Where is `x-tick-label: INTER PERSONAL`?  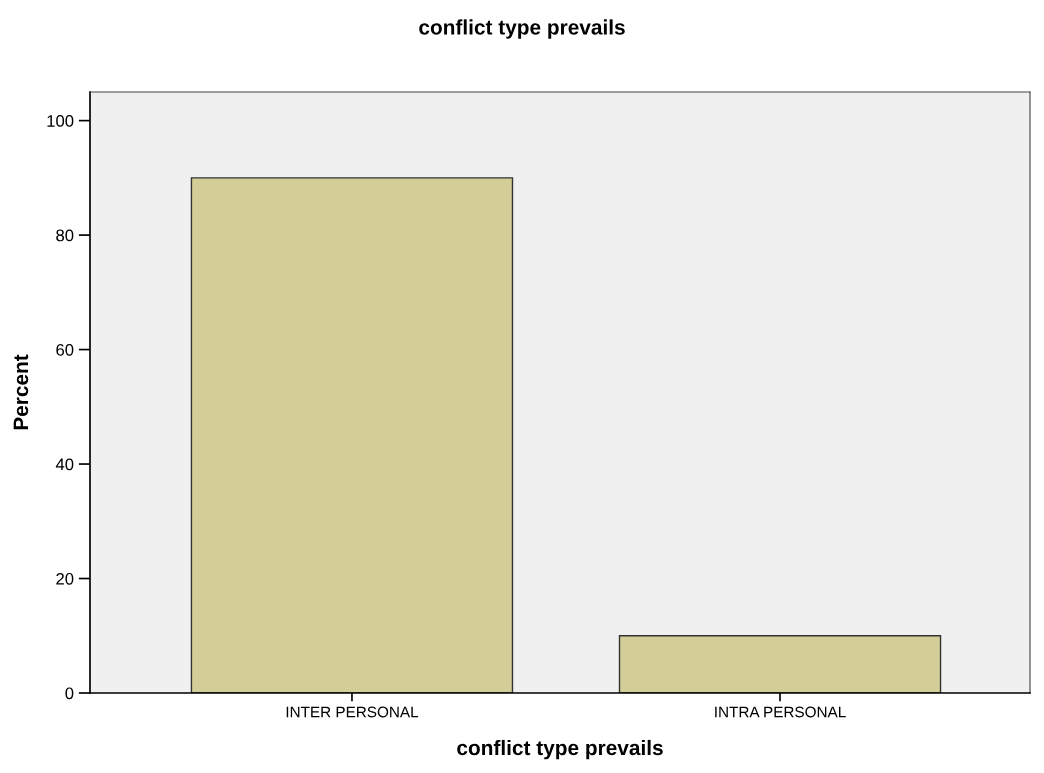 x-tick-label: INTER PERSONAL is located at coordinates (352, 712).